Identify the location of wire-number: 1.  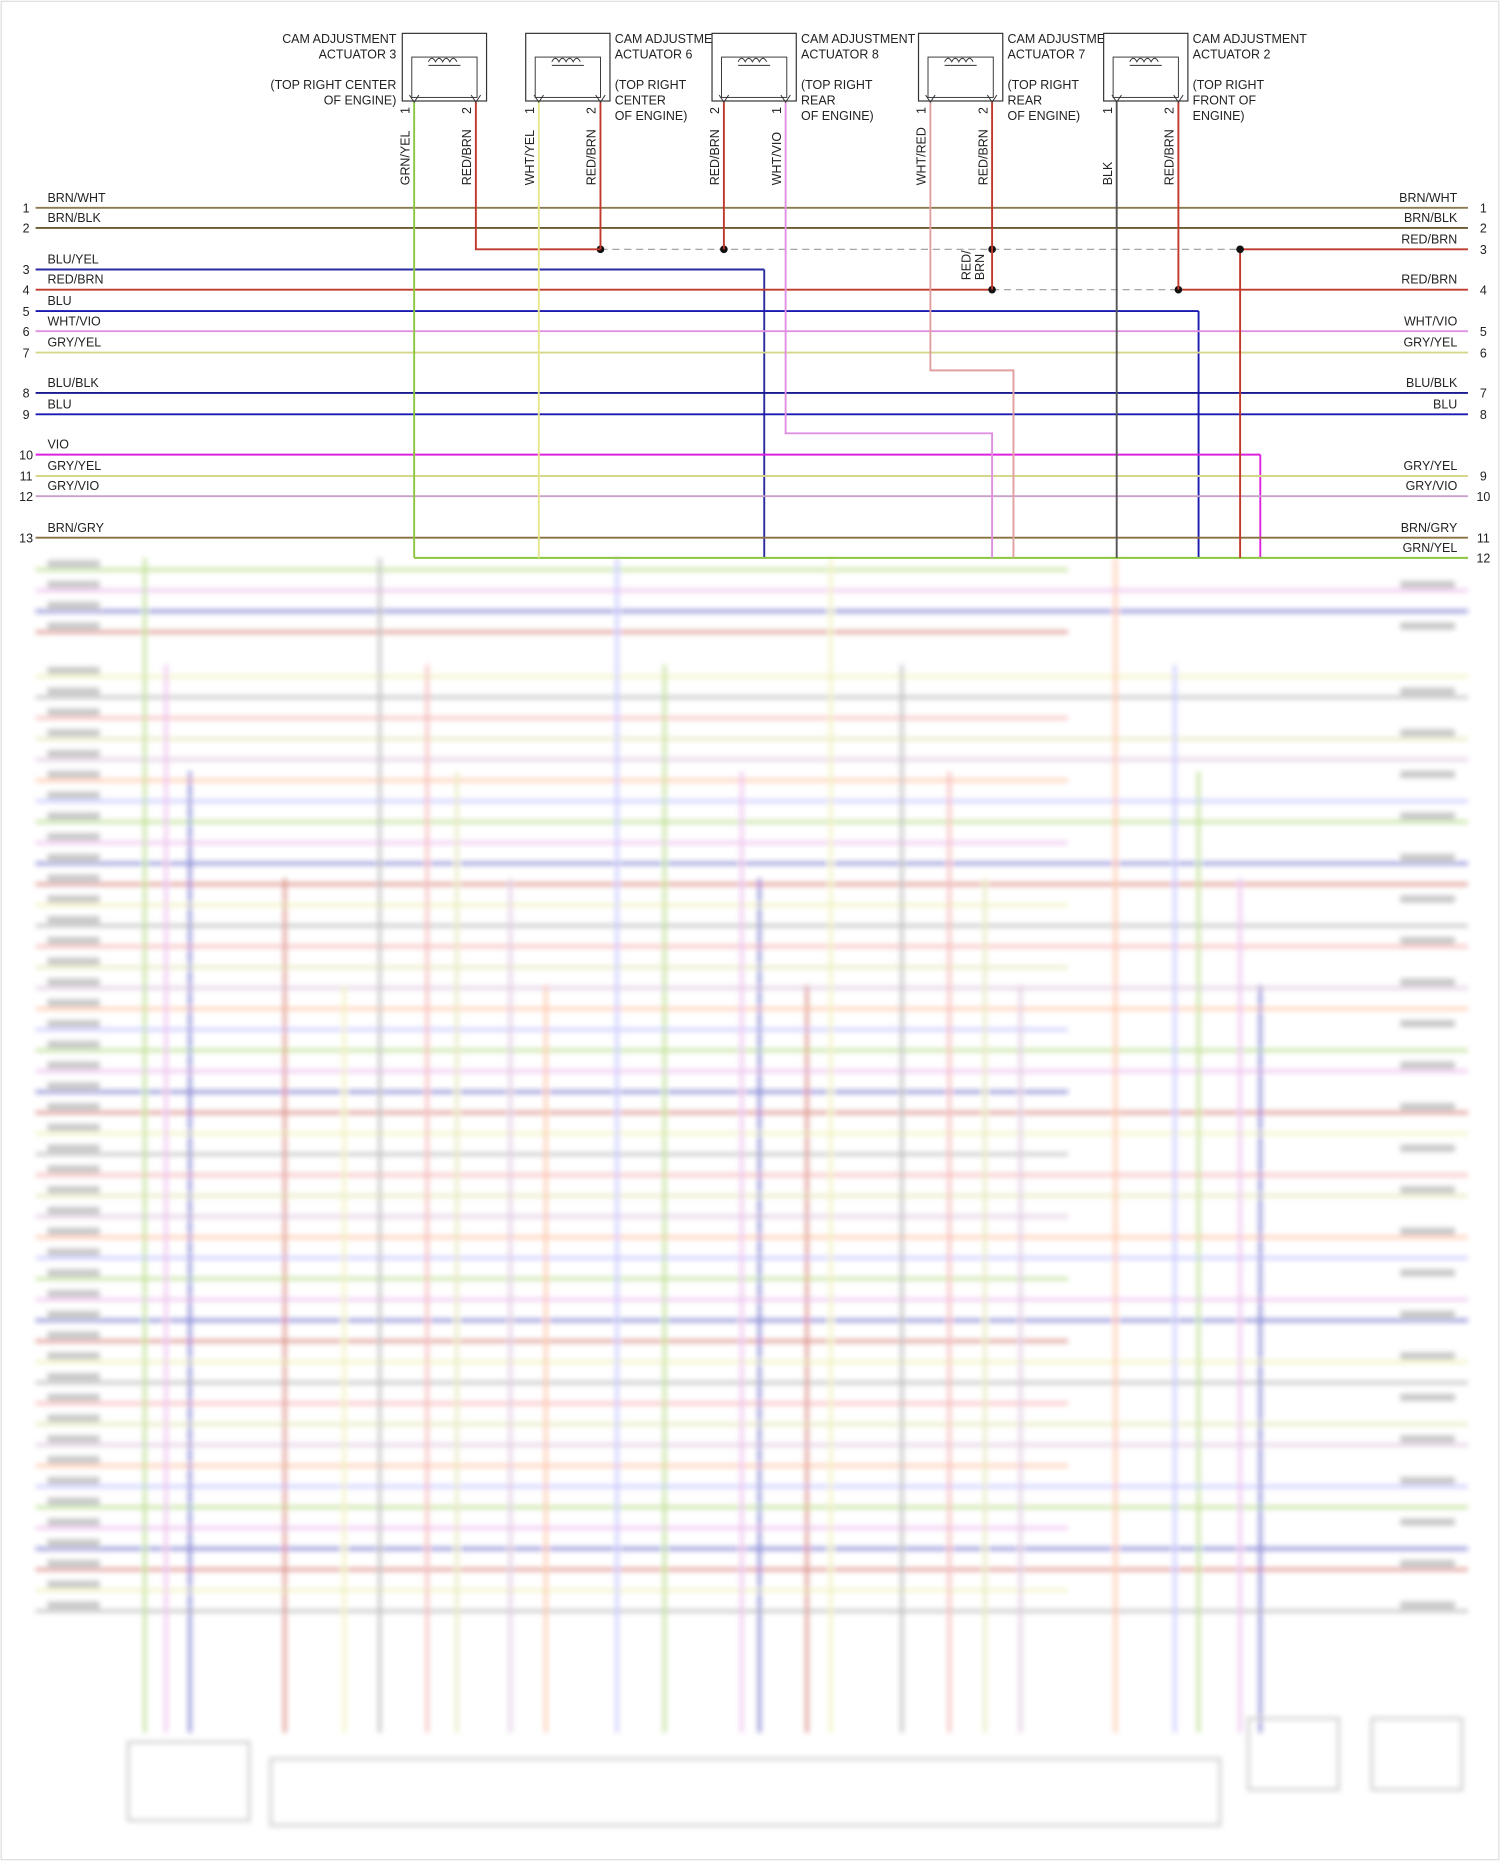
(1483, 209).